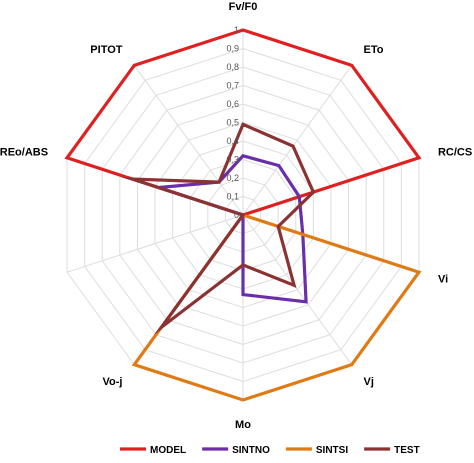 Image resolution: width=474 pixels, height=463 pixels. Describe the element at coordinates (232, 160) in the screenshot. I see `tick-label: 0,3` at that location.